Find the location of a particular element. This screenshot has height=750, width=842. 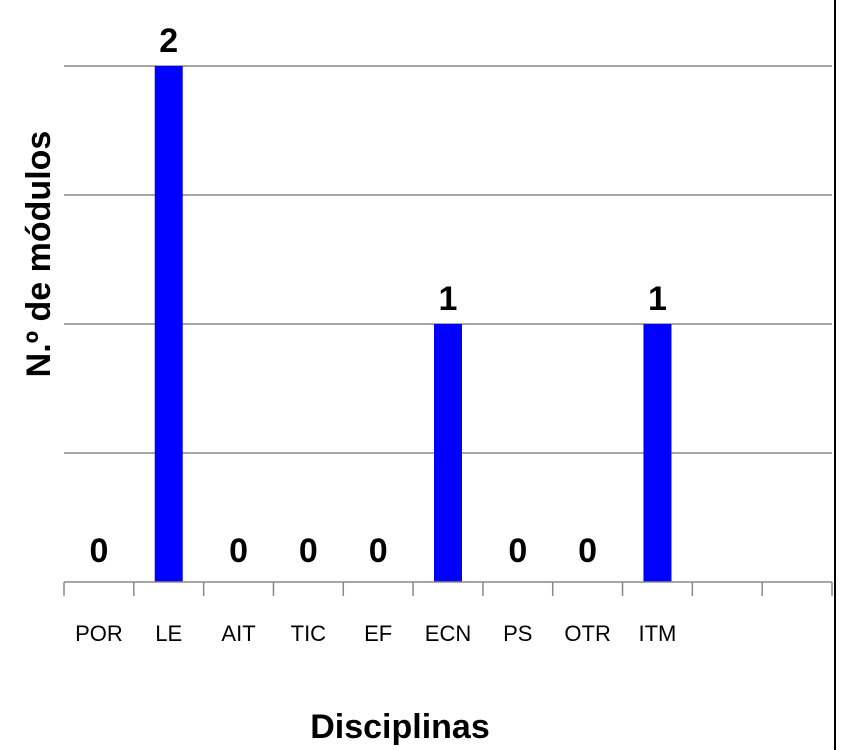

x-axis is located at coordinates (448, 588).